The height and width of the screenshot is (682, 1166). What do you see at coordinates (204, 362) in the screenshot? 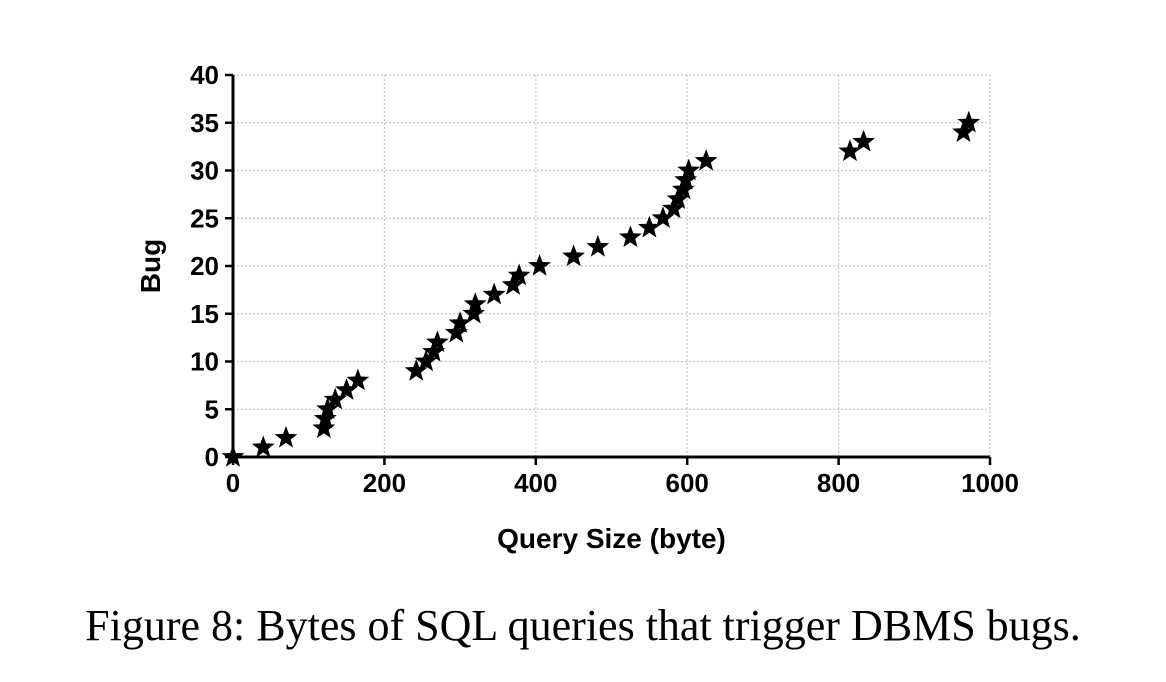
I see `y-tick-label: 10` at bounding box center [204, 362].